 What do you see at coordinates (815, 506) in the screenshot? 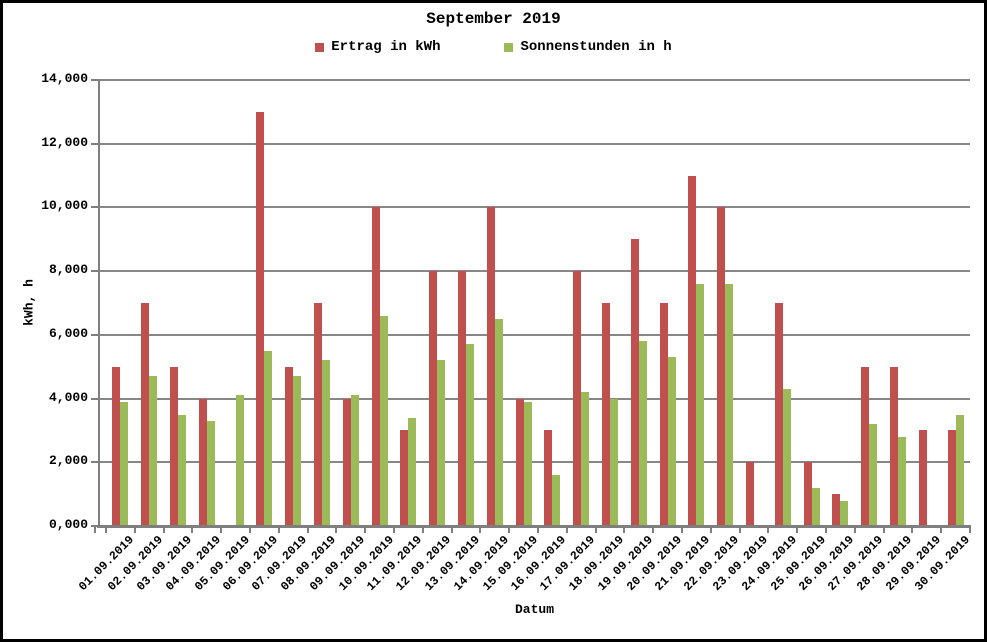
I see `bar-sonnenstunden-25.09.2019` at bounding box center [815, 506].